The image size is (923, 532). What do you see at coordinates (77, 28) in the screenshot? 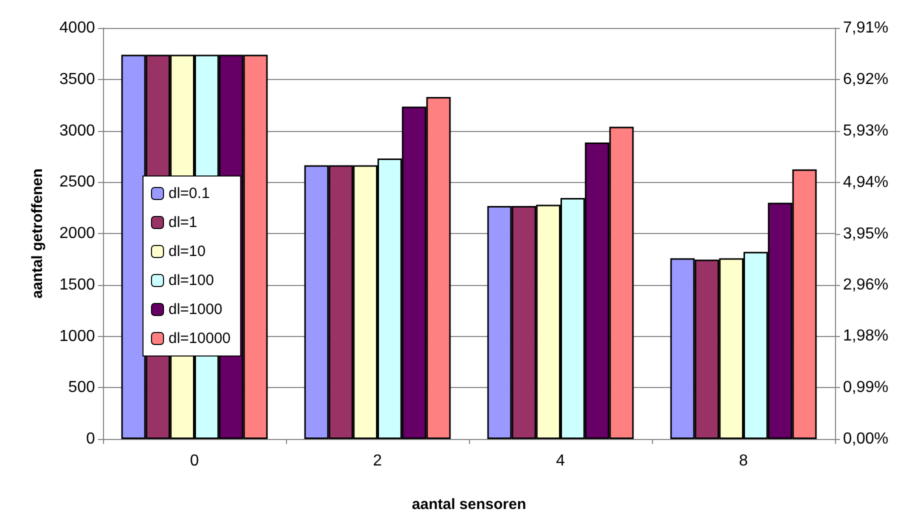
I see `y-tick-label: 4000` at bounding box center [77, 28].